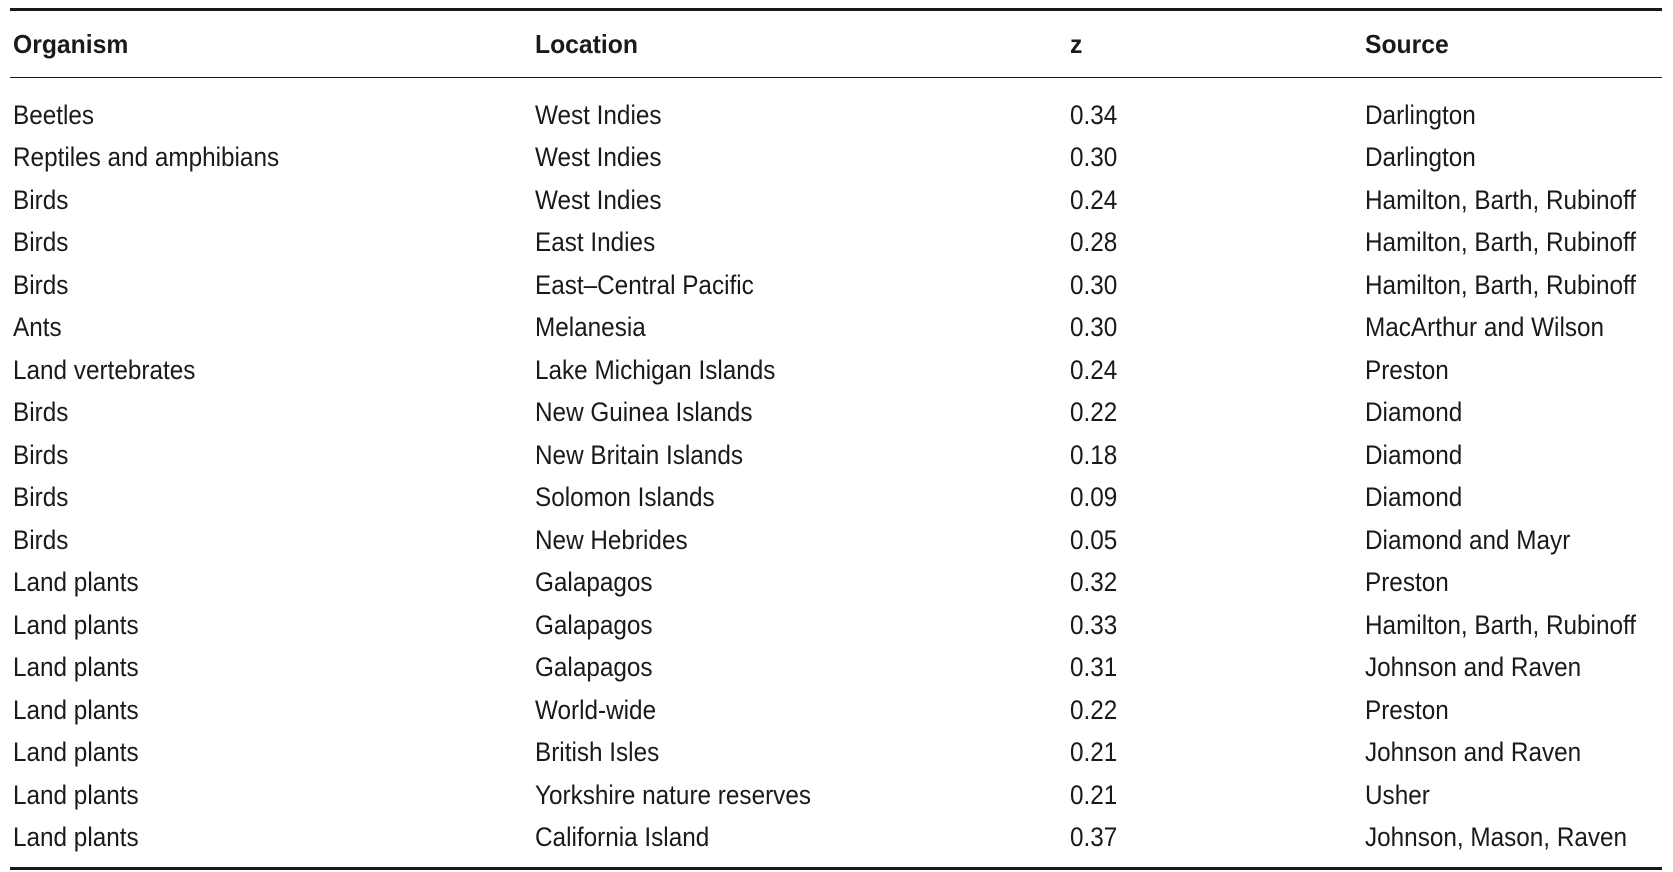 This screenshot has height=872, width=1673. I want to click on table-row: Land plants Galapagos 0.32 Preston, so click(836, 583).